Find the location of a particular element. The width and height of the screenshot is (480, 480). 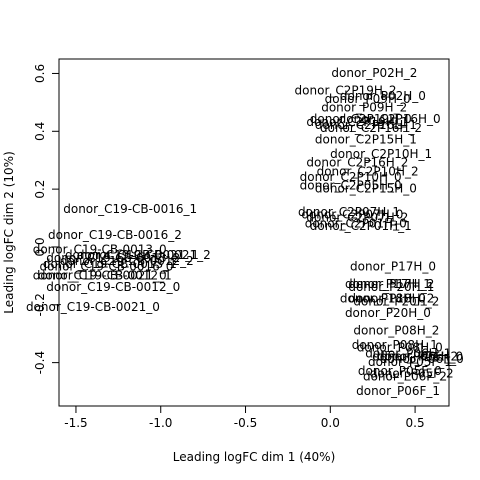

x-axis: -1.5 -1.0 -0.5 0.0 0.5 is located at coordinates (244, 417).